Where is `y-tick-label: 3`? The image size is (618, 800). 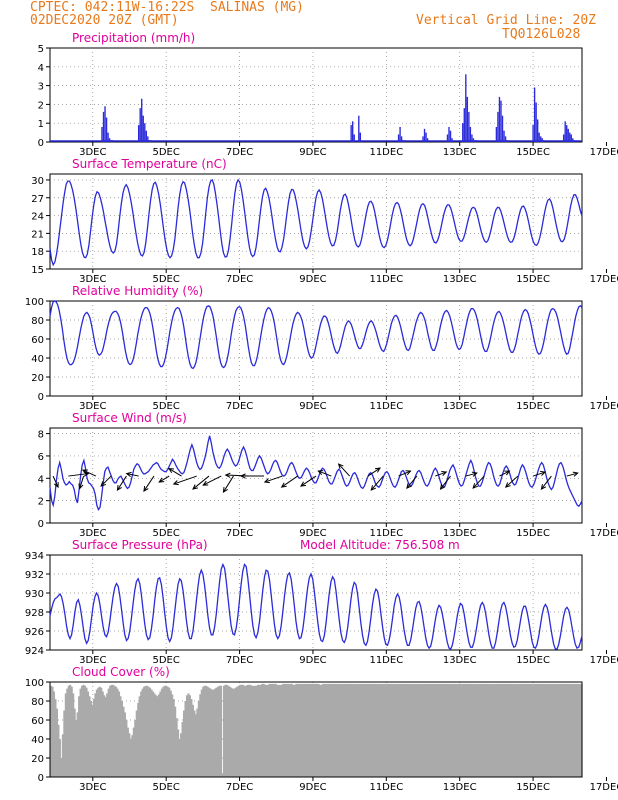
y-tick-label: 3 is located at coordinates (41, 87).